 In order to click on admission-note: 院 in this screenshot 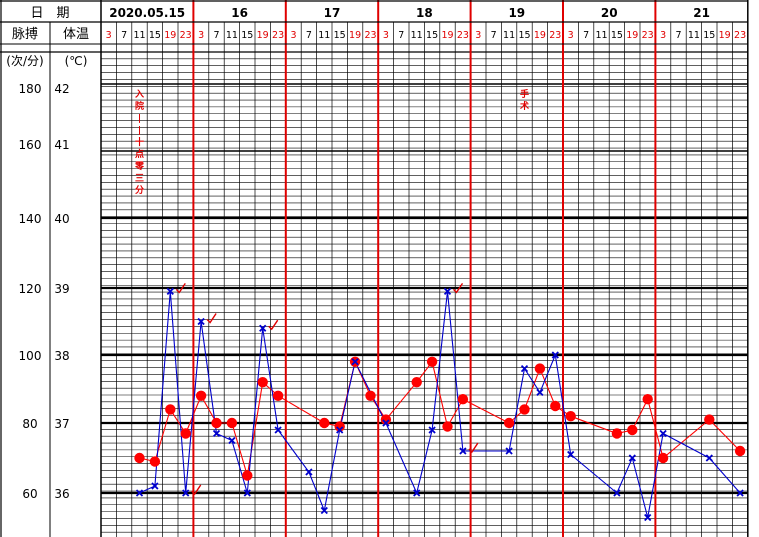, I will do `click(139, 106)`.